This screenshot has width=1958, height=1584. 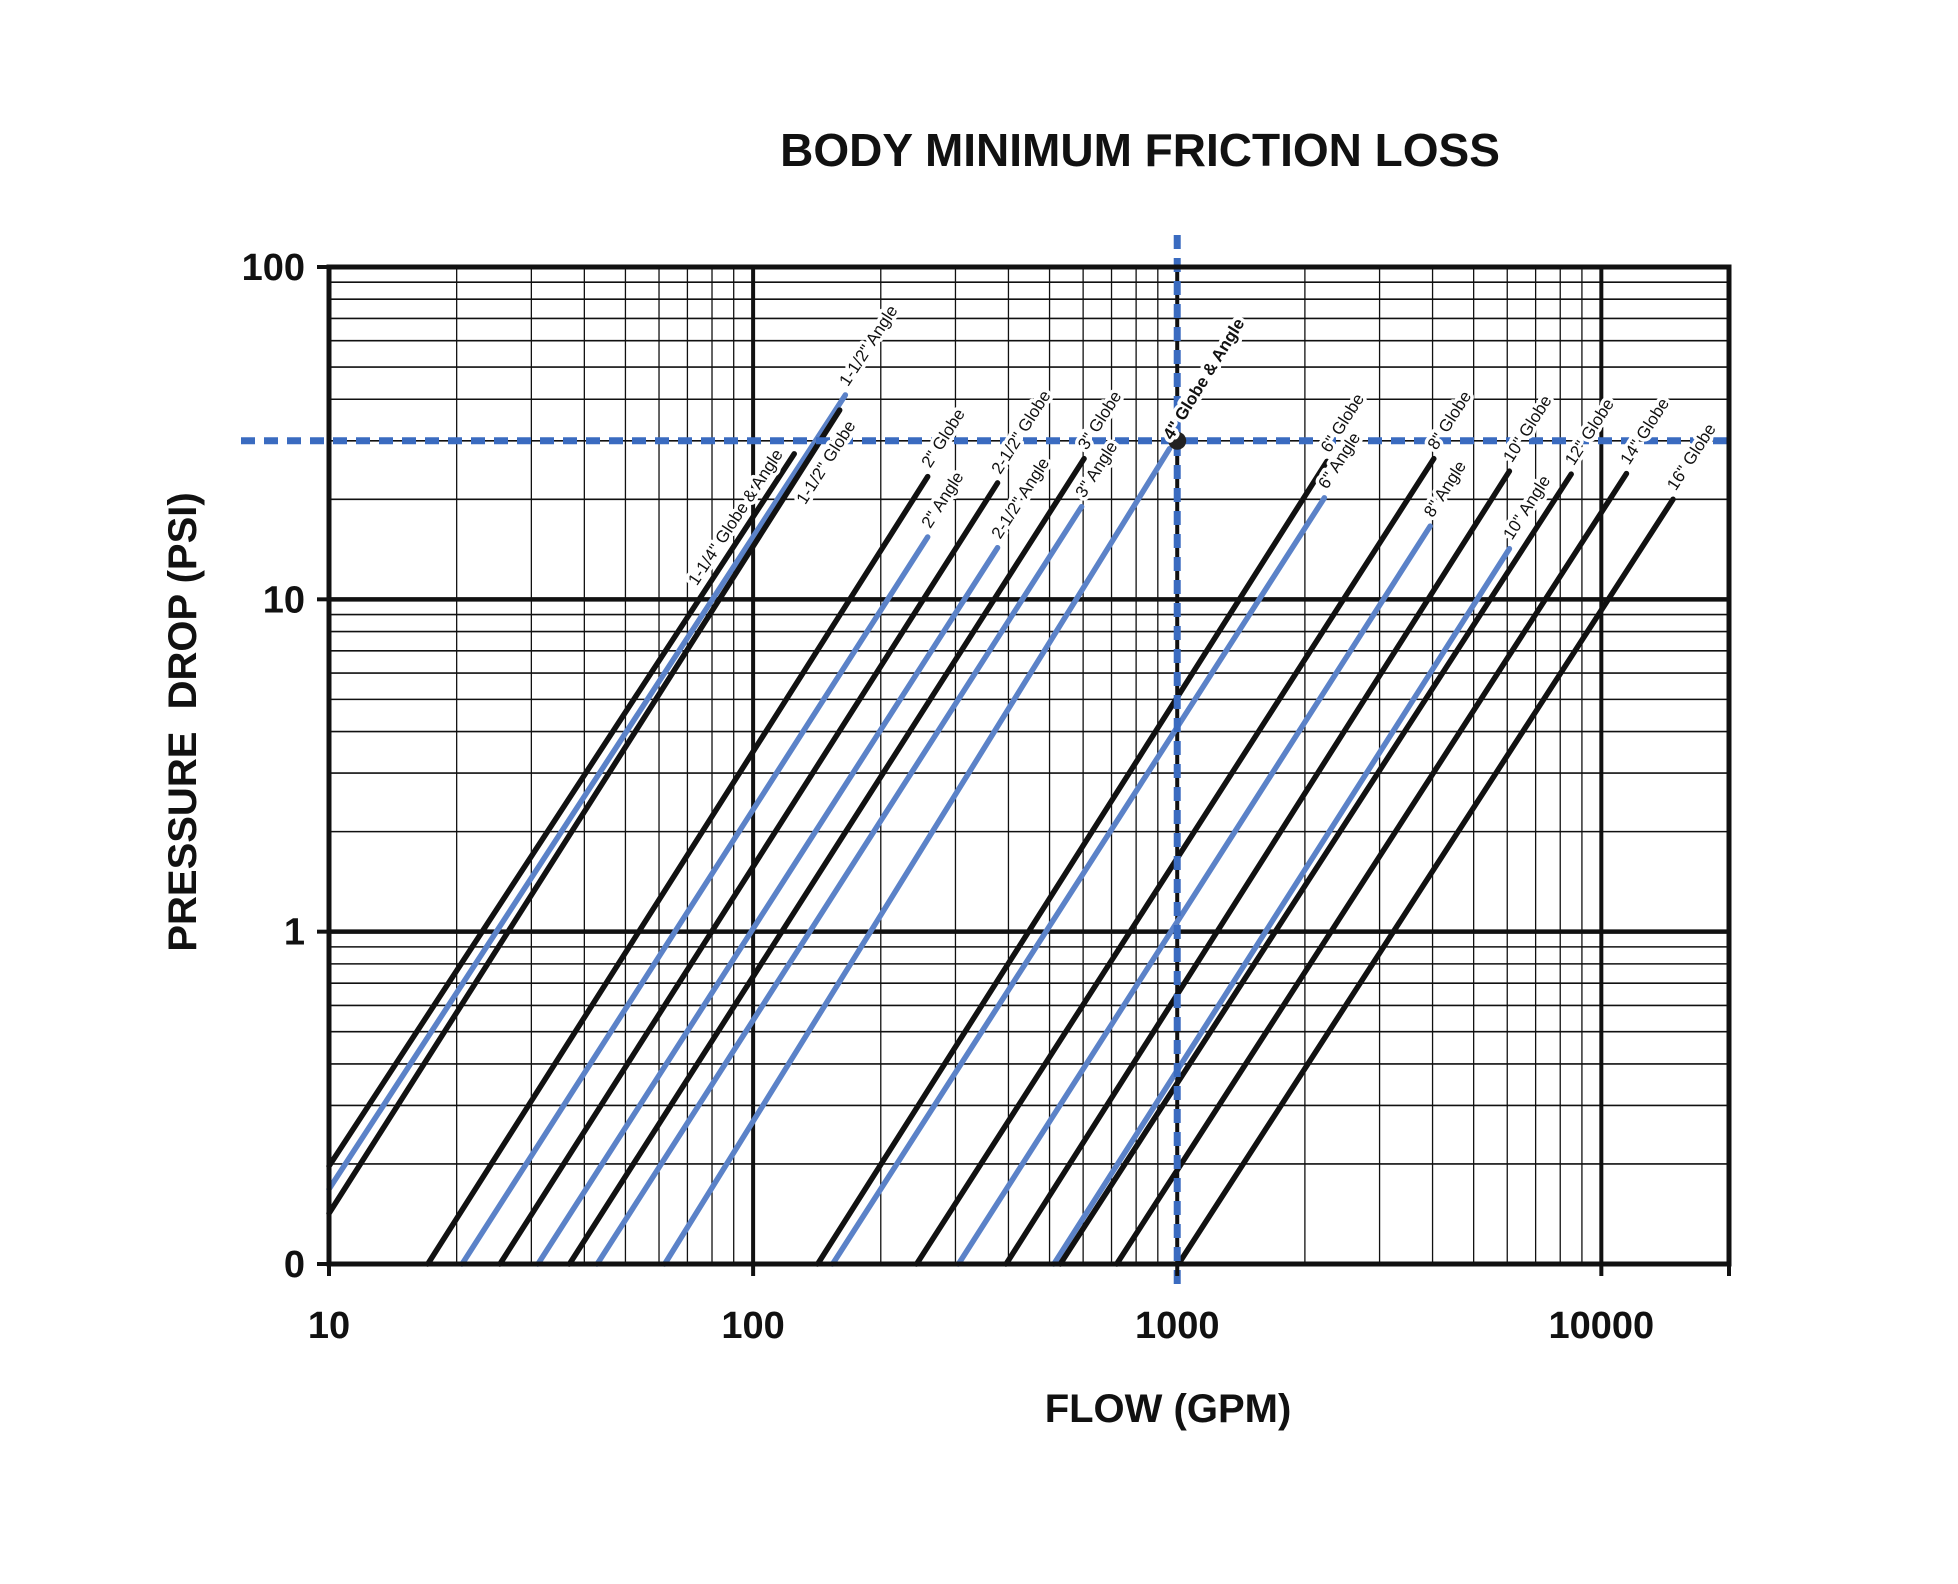 What do you see at coordinates (294, 933) in the screenshot?
I see `y-tick-label: 1` at bounding box center [294, 933].